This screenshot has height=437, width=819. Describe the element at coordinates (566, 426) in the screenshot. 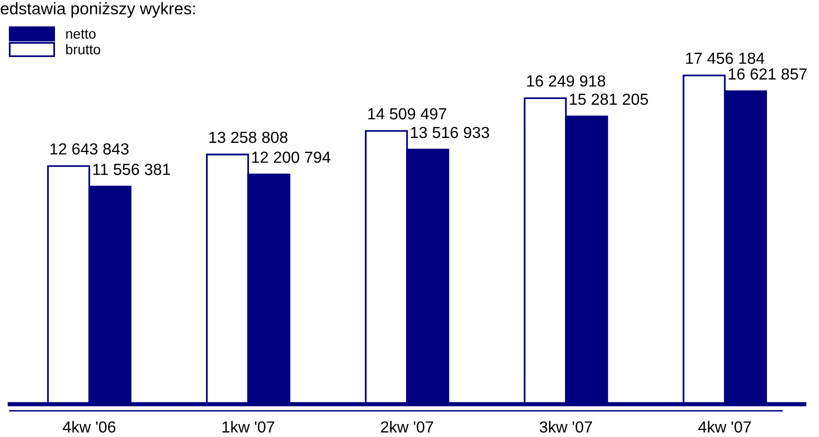

I see `x-tick-label: 3kw '07` at that location.